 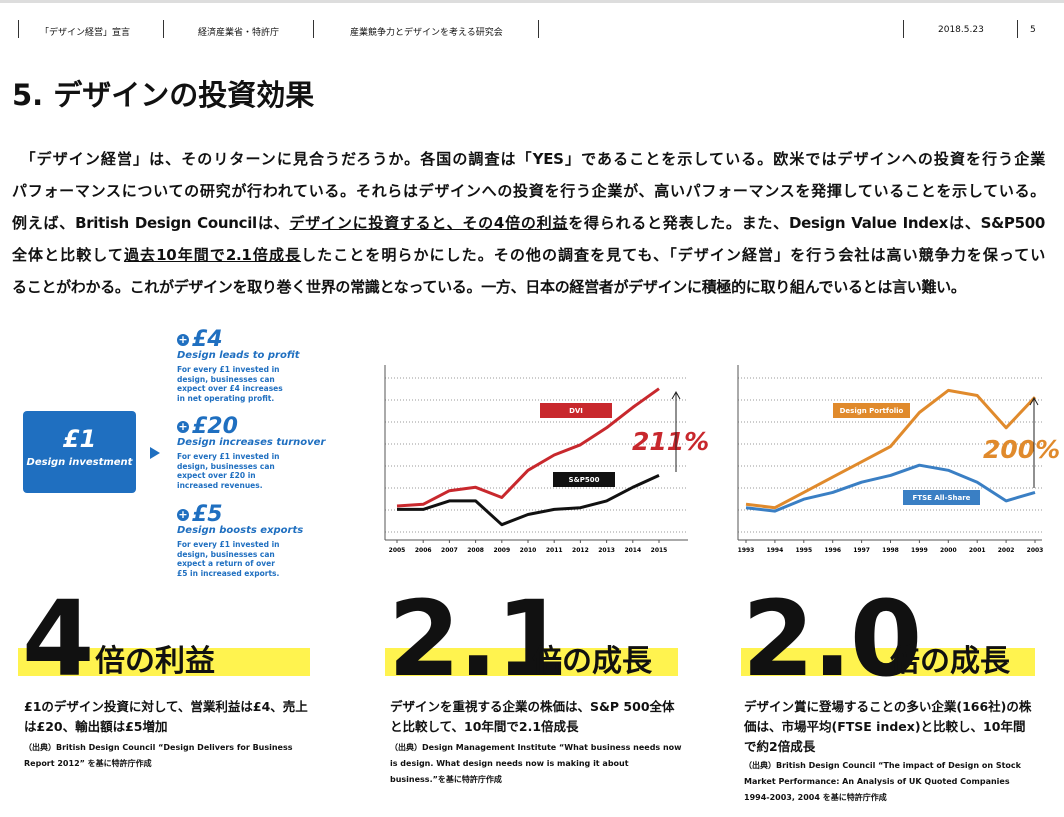 I want to click on item-text: increased revenues., so click(x=220, y=485).